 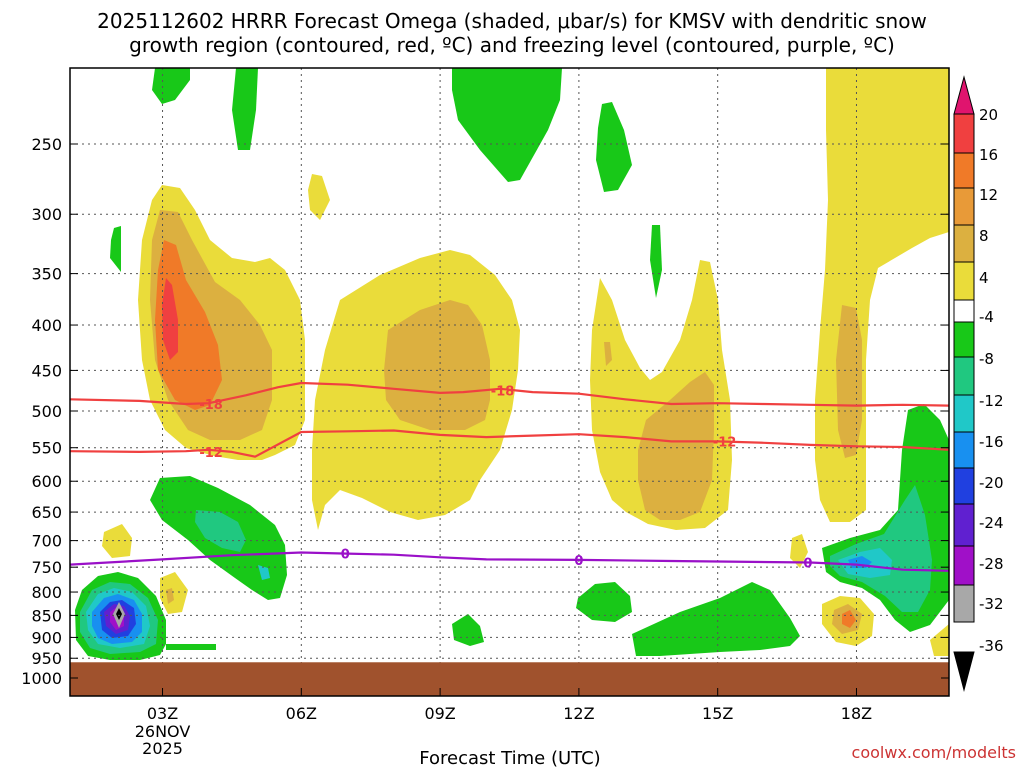 What do you see at coordinates (509, 758) in the screenshot?
I see `x-axis-title: Forecast Time (UTC)` at bounding box center [509, 758].